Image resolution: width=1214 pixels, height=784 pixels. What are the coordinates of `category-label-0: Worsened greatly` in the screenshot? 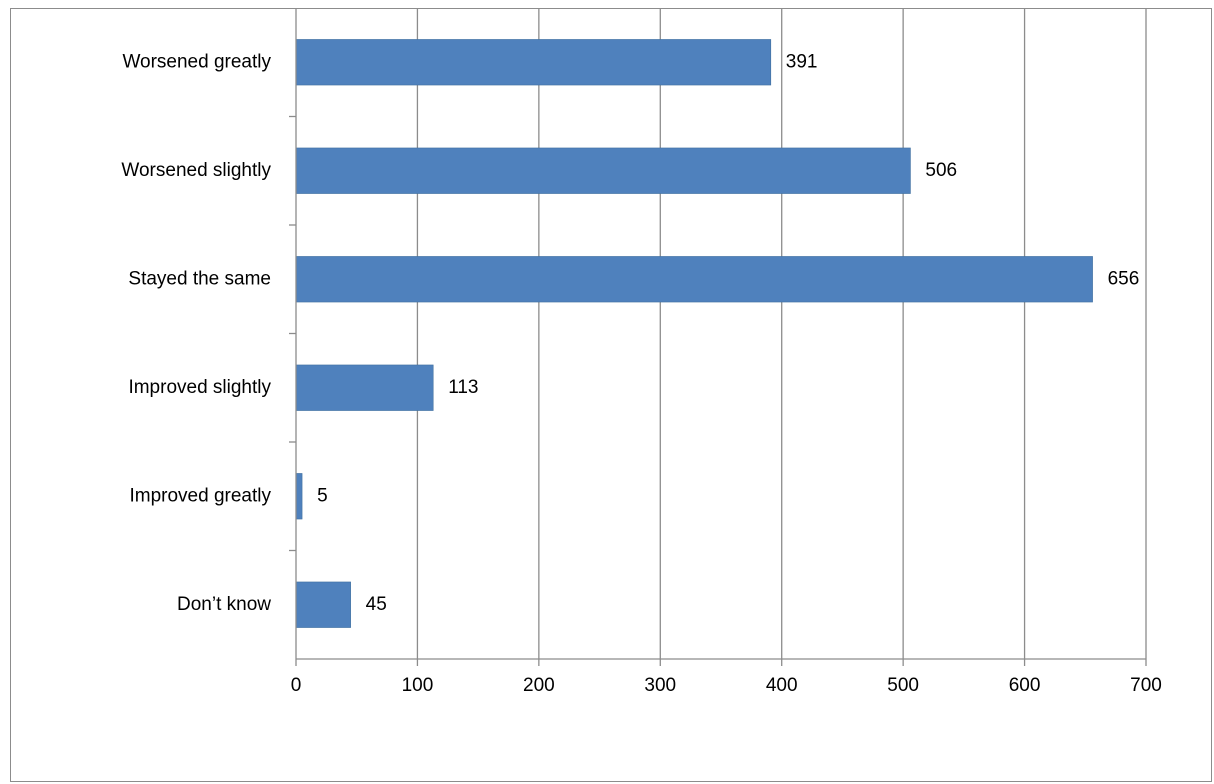 It's located at (196, 61).